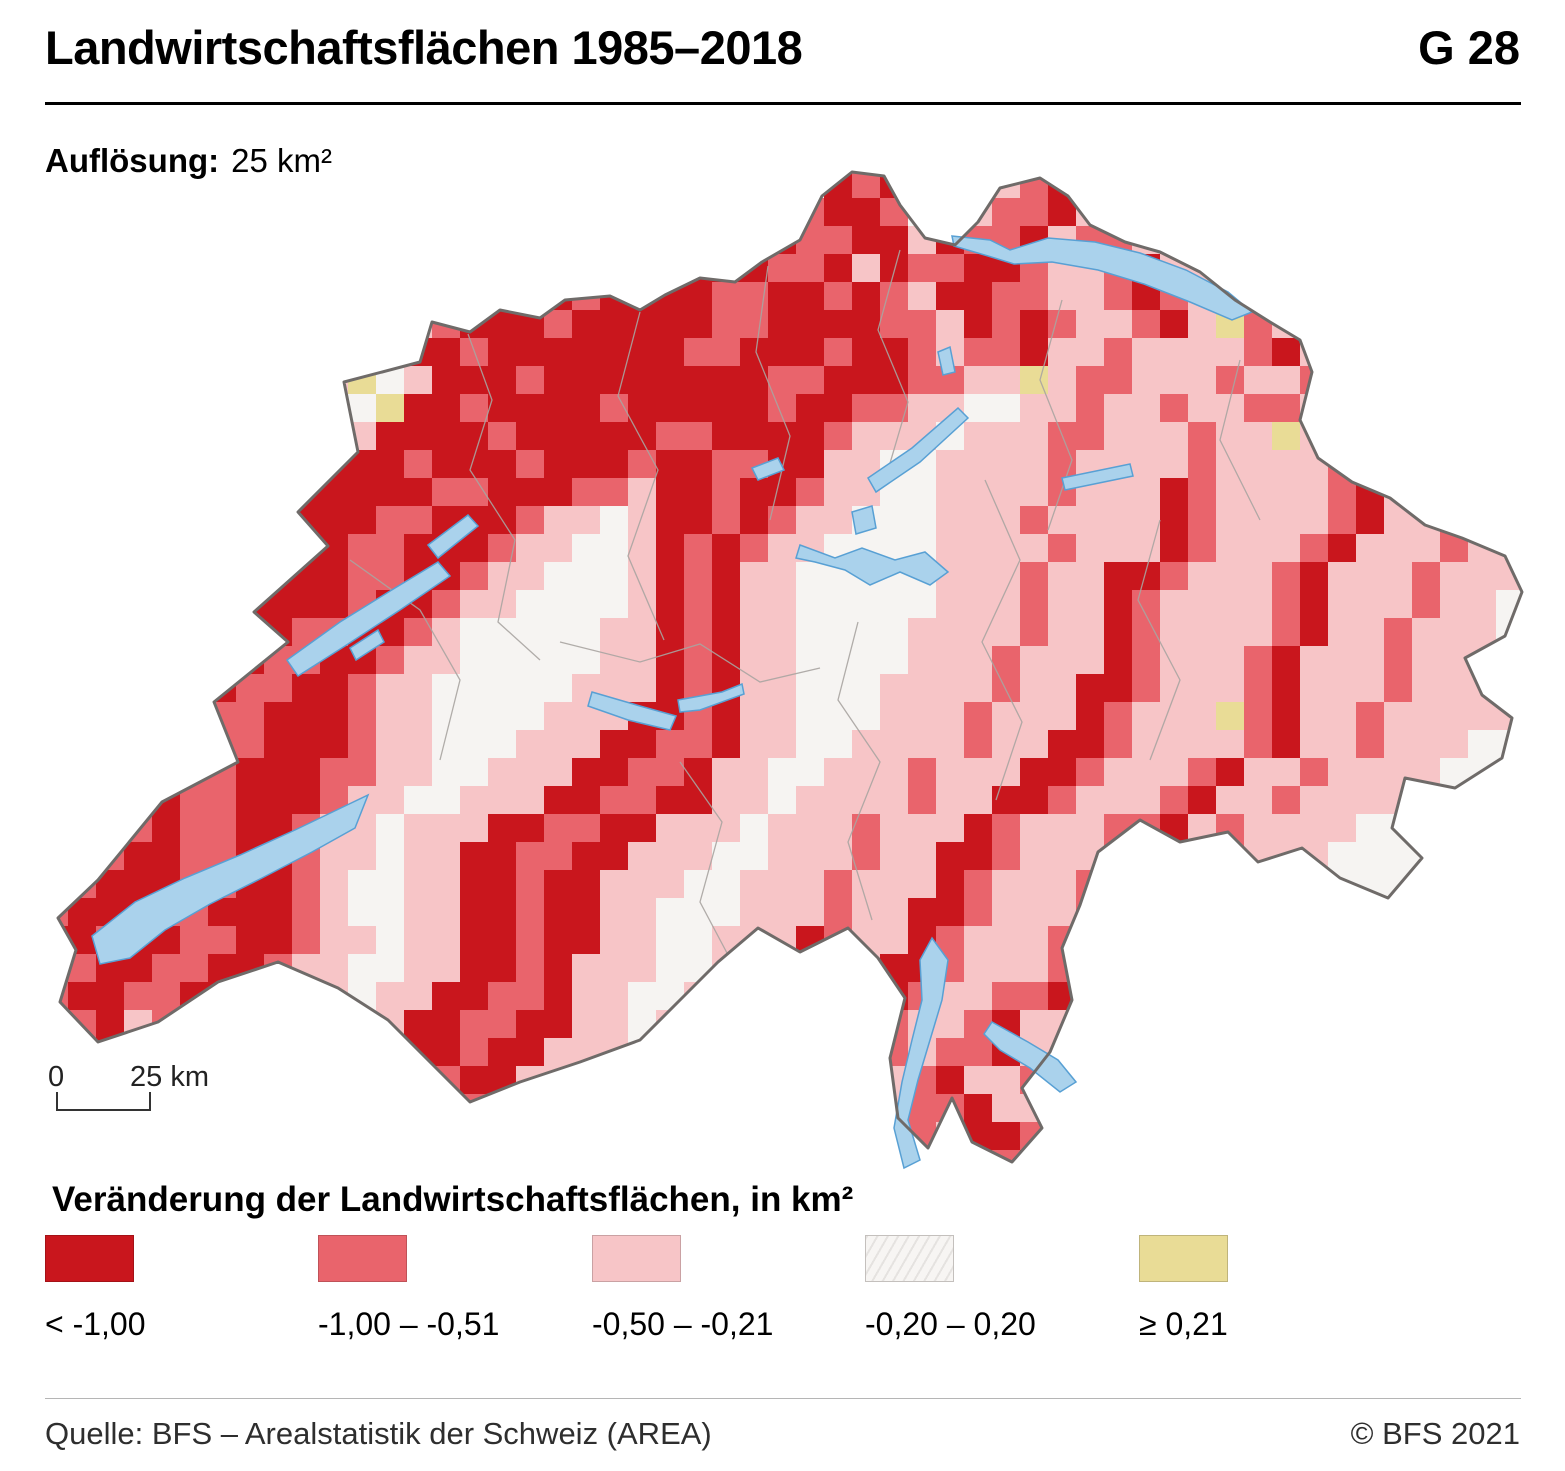 This screenshot has width=1565, height=1471. I want to click on copyright-text: © BFS 2021, so click(1435, 1433).